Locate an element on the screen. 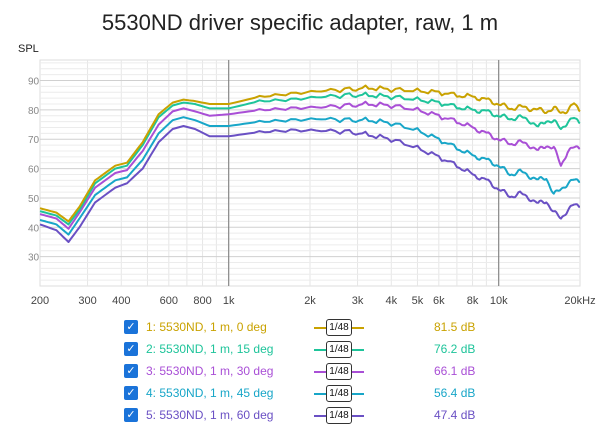 The height and width of the screenshot is (428, 600). x-tick-label: 200 is located at coordinates (40, 301).